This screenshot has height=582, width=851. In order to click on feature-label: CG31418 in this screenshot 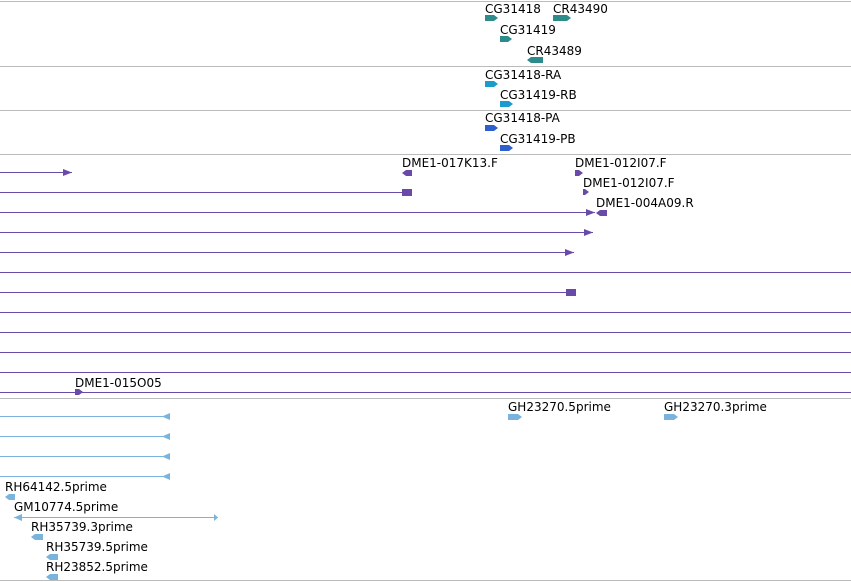, I will do `click(513, 9)`.